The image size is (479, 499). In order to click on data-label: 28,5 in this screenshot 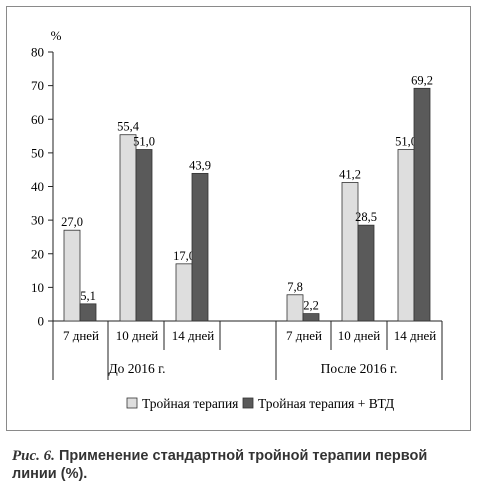, I will do `click(366, 217)`.